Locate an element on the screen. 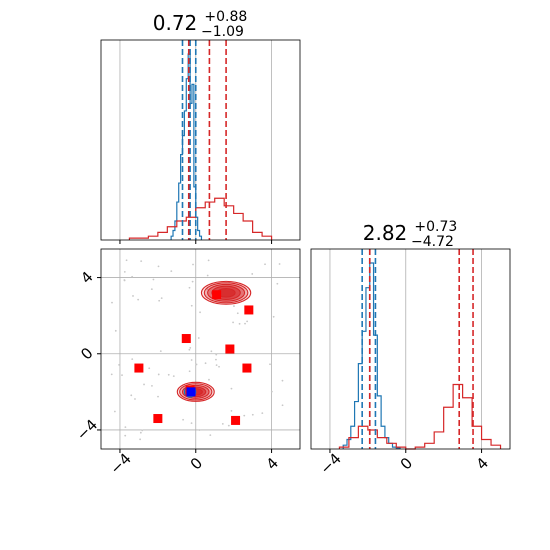  y-marginal-xtick-label-1: 0 is located at coordinates (406, 463).